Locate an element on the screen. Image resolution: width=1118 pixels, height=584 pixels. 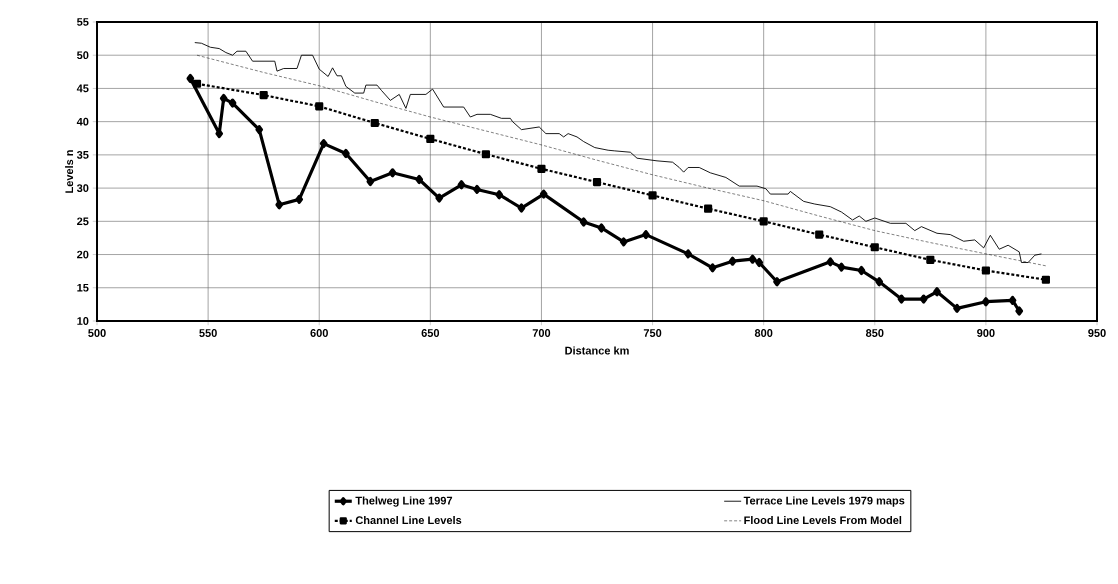
legend-label: Channel Line Levels is located at coordinates (408, 520).